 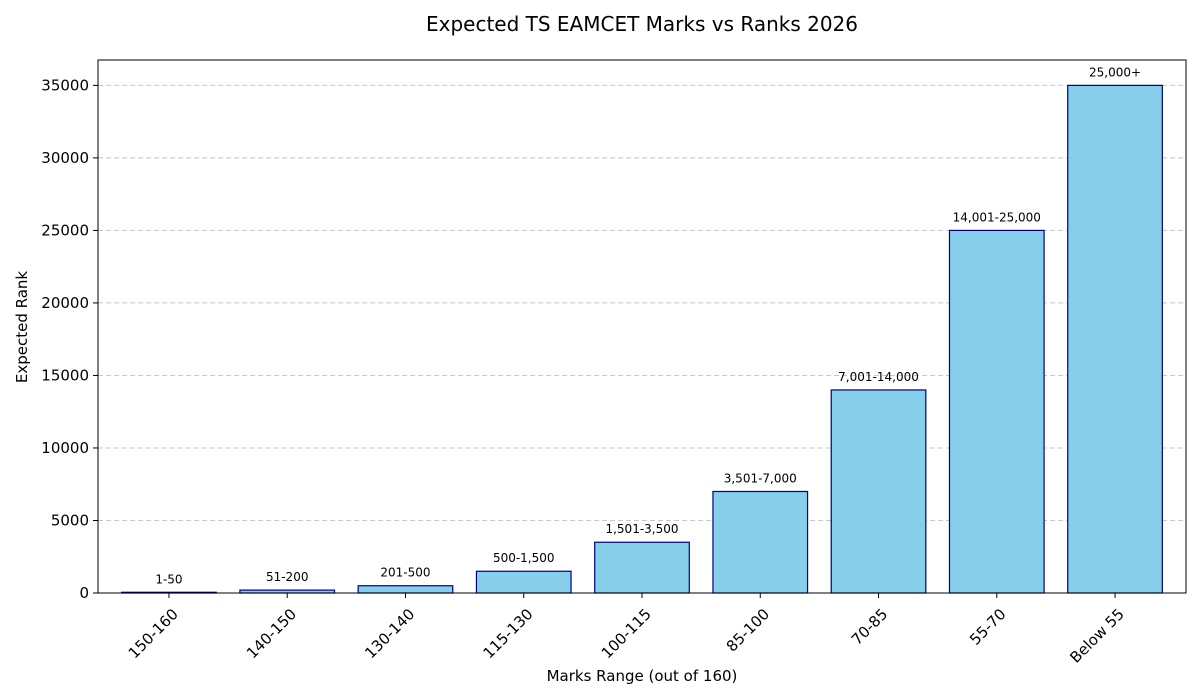 I want to click on bar-data-label: 25,000+, so click(x=1115, y=72).